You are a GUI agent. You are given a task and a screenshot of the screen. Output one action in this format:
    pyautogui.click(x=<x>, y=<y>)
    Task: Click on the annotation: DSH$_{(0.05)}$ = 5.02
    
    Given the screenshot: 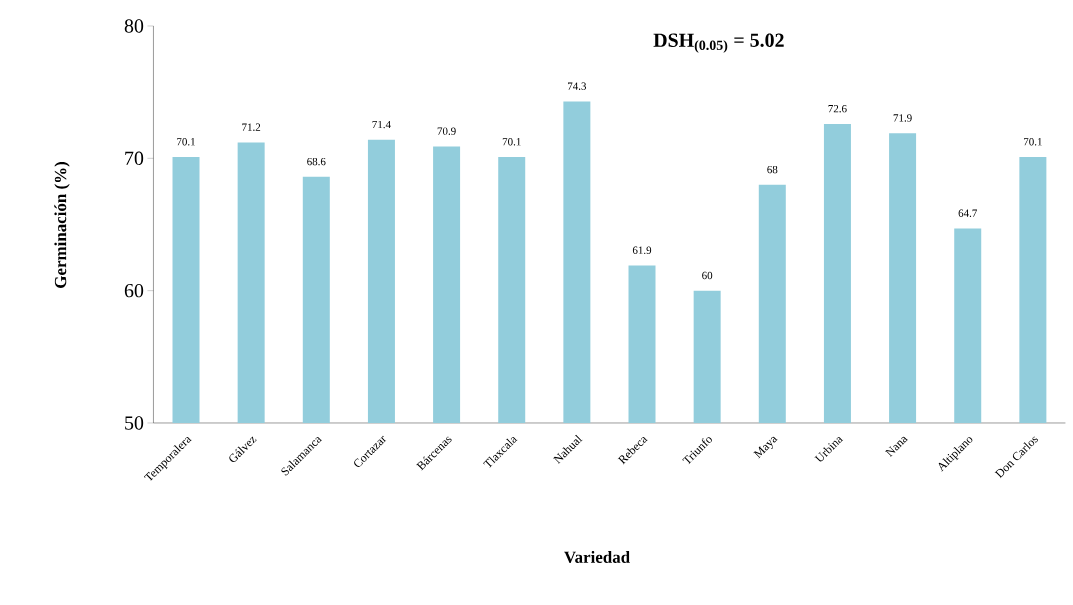 What is the action you would take?
    pyautogui.click(x=718, y=43)
    